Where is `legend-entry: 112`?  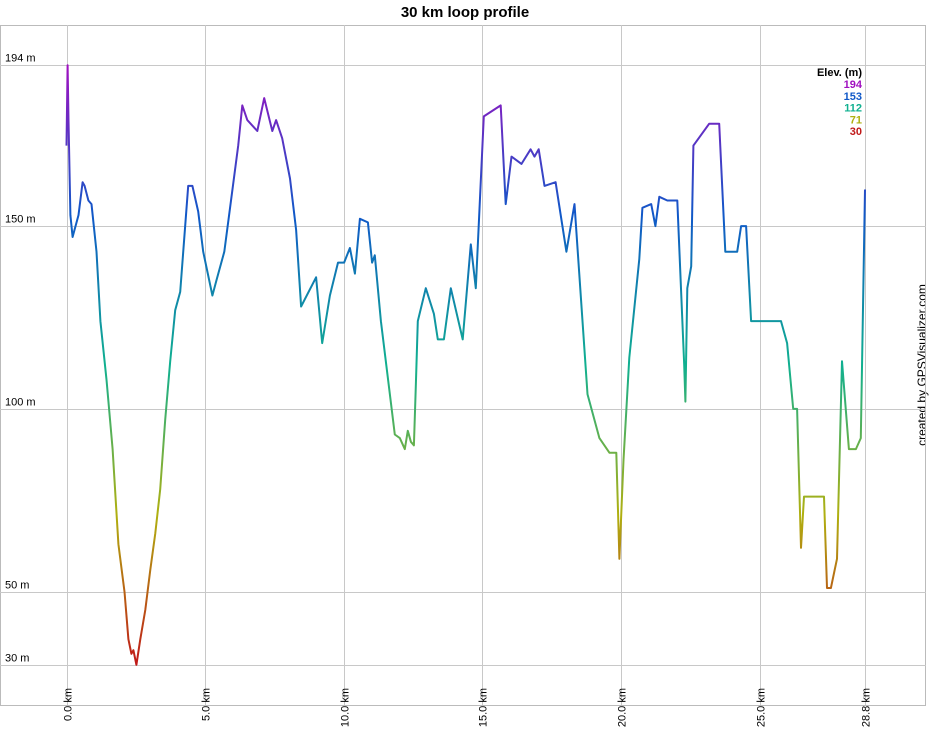
legend-entry: 112 is located at coordinates (853, 109).